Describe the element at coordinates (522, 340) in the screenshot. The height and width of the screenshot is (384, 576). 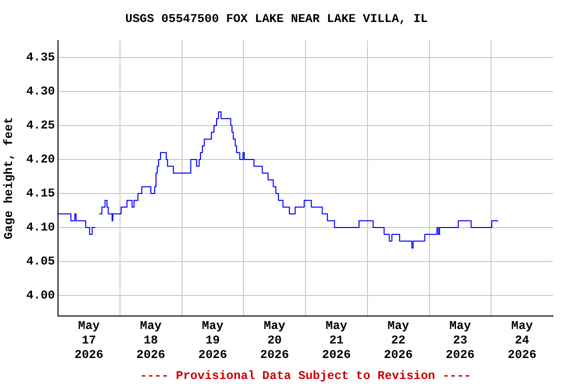
I see `x-tick-label: May 24 2026` at that location.